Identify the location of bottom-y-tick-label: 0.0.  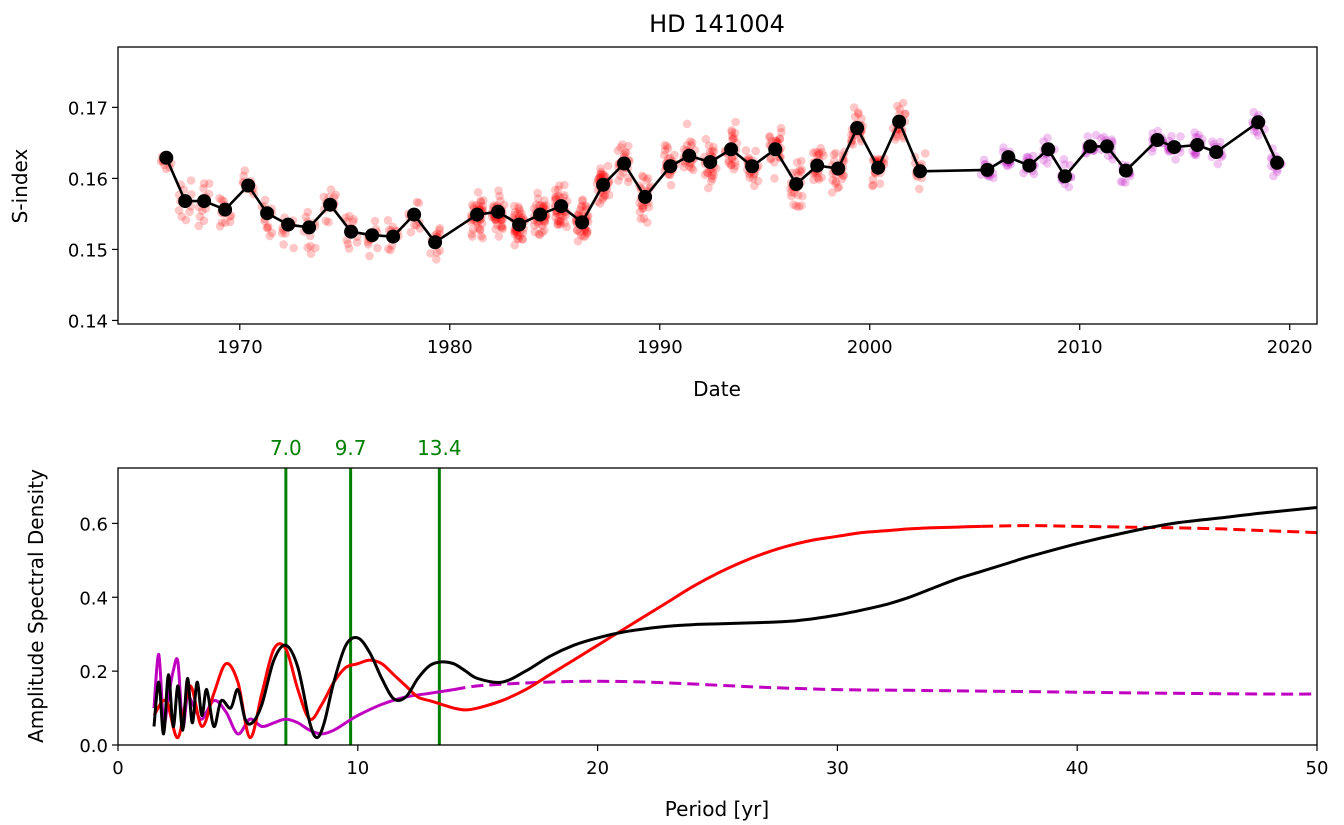
(93, 746).